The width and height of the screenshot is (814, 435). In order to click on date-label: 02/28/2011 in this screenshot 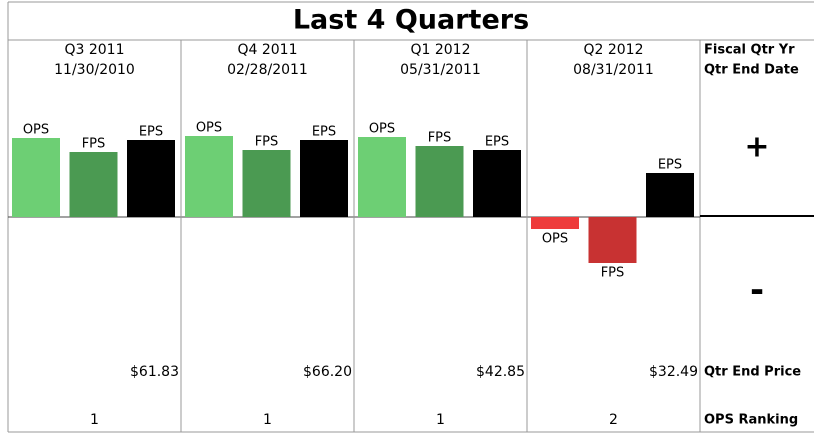, I will do `click(267, 70)`.